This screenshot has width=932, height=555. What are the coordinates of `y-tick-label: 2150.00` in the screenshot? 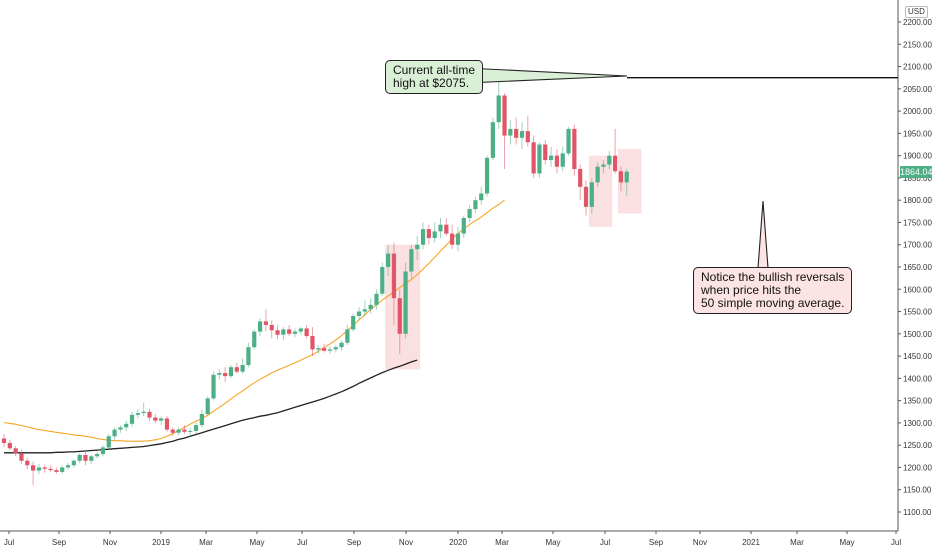 It's located at (917, 44).